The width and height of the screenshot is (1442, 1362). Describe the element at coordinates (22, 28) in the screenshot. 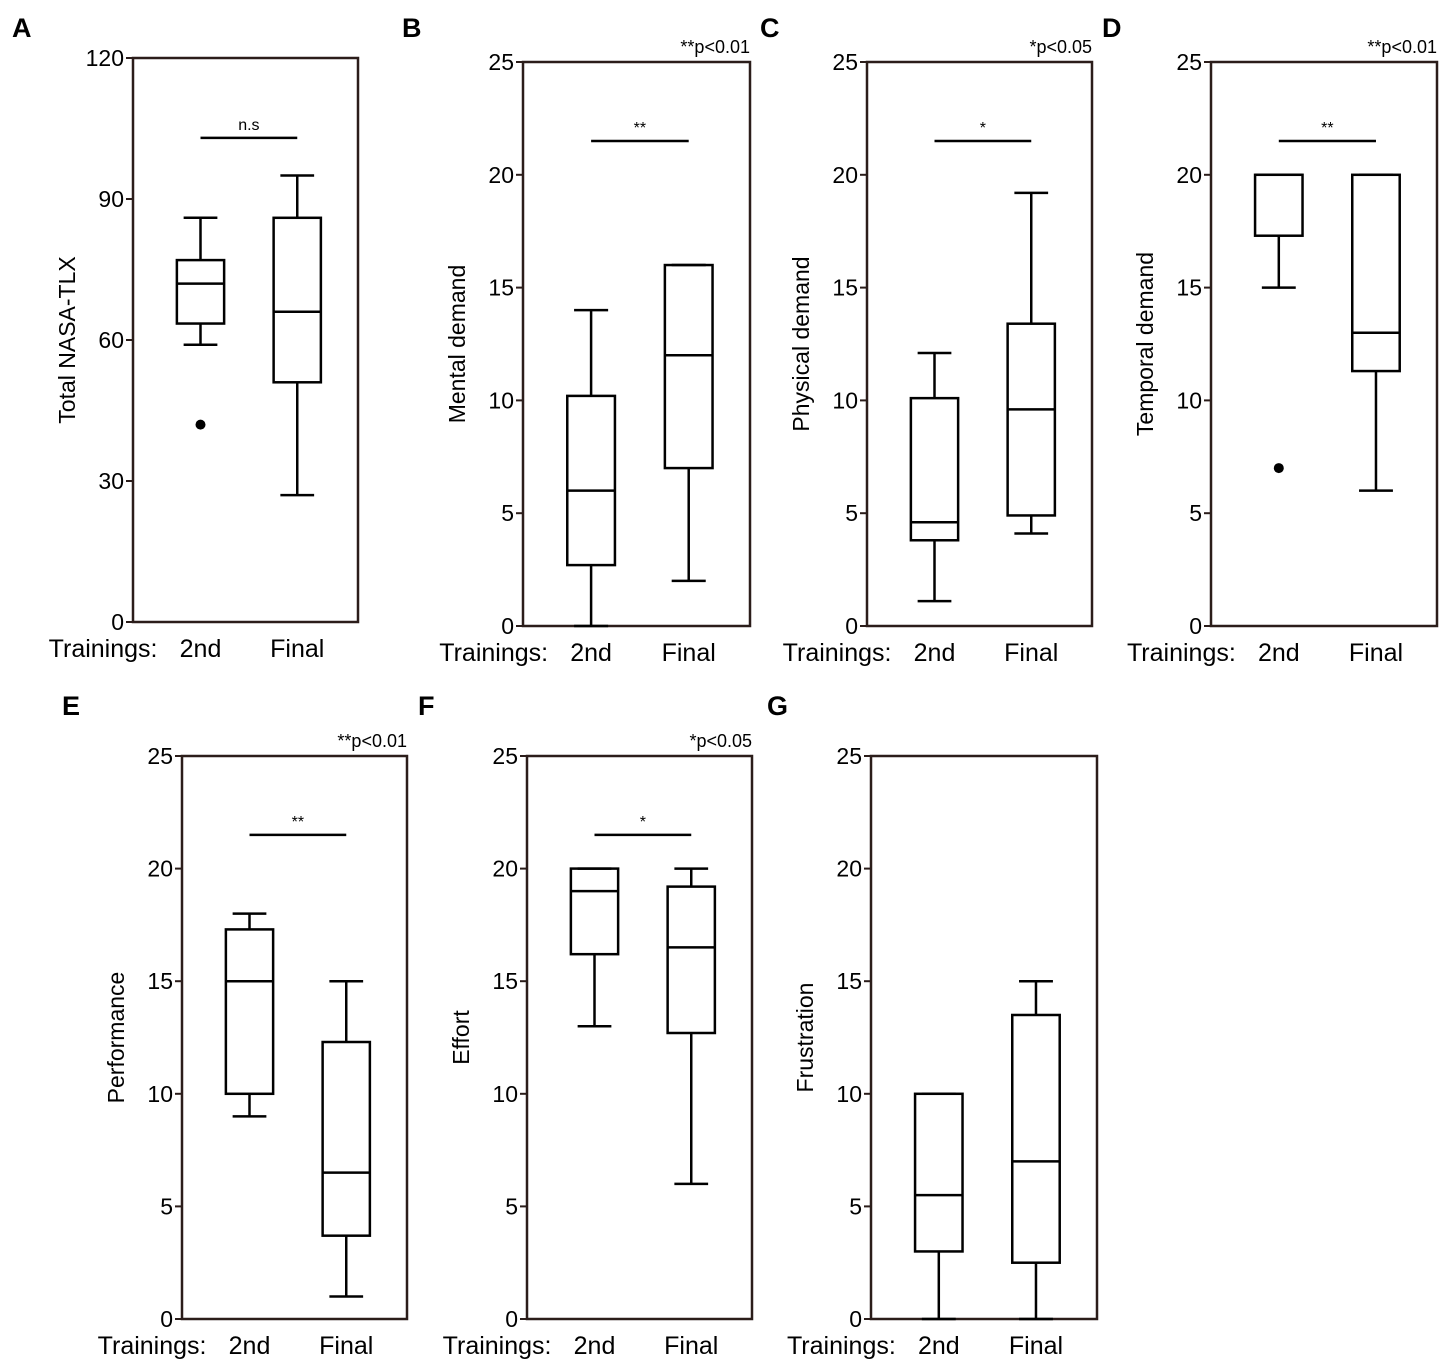

I see `panel-letter: A` at that location.